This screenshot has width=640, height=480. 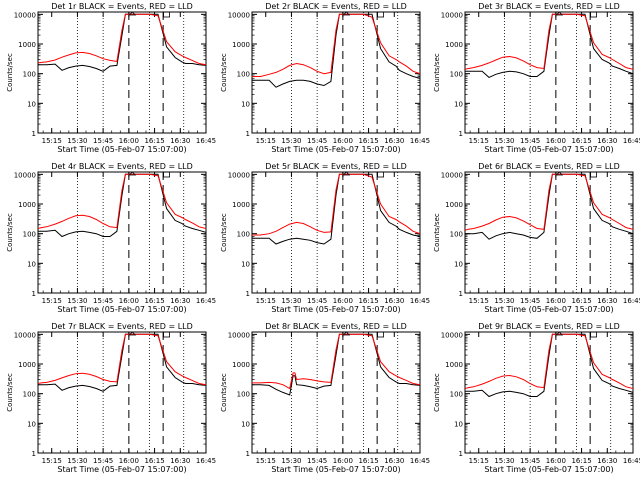 I want to click on panel-title: Det 2r BLACK = Events, RED = LLD, so click(x=336, y=6).